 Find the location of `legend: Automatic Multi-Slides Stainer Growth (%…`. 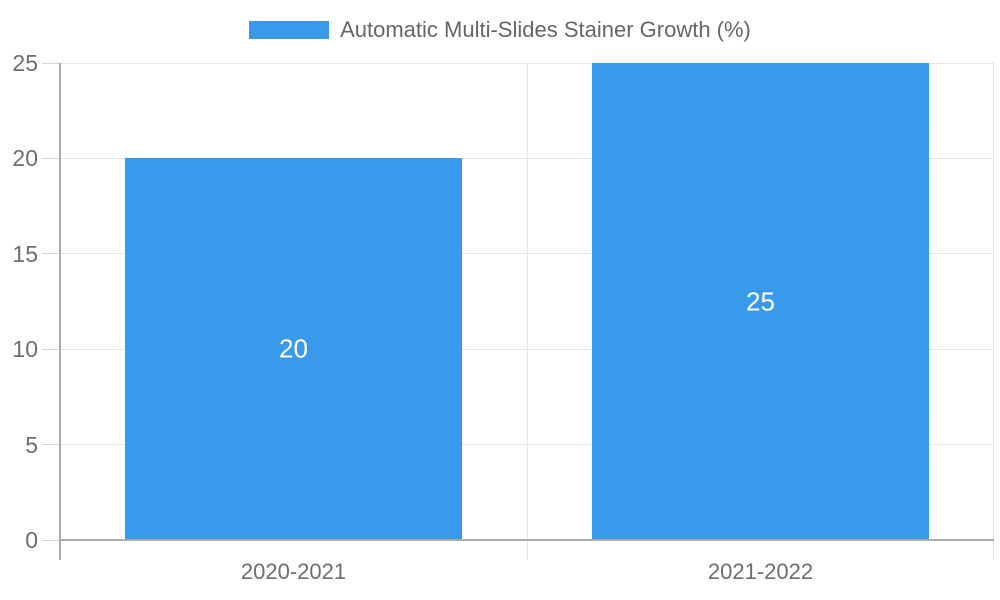

legend: Automatic Multi-Slides Stainer Growth (%… is located at coordinates (500, 30).